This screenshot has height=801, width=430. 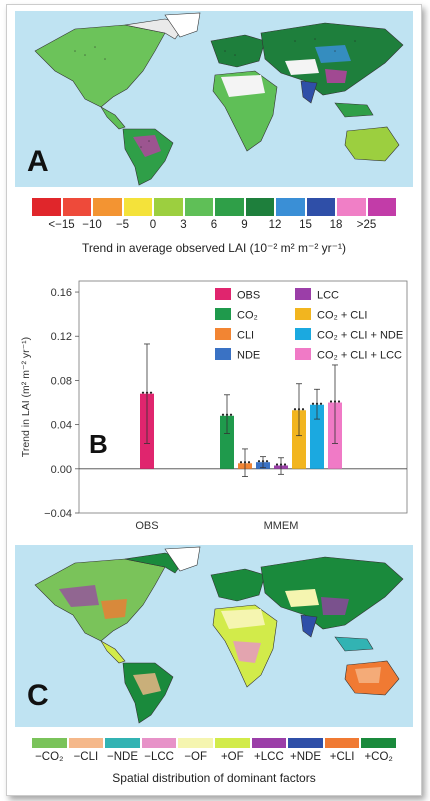 What do you see at coordinates (196, 757) in the screenshot?
I see `colorbar-tick-label: −OF` at bounding box center [196, 757].